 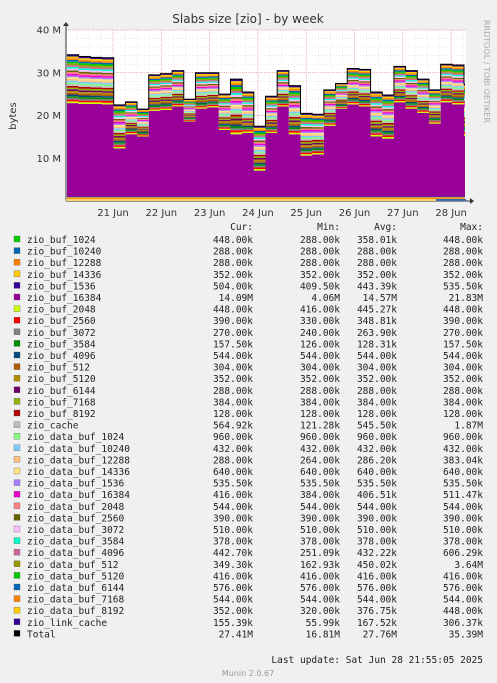 What do you see at coordinates (355, 213) in the screenshot?
I see `x-tick-label: 26 Jun` at bounding box center [355, 213].